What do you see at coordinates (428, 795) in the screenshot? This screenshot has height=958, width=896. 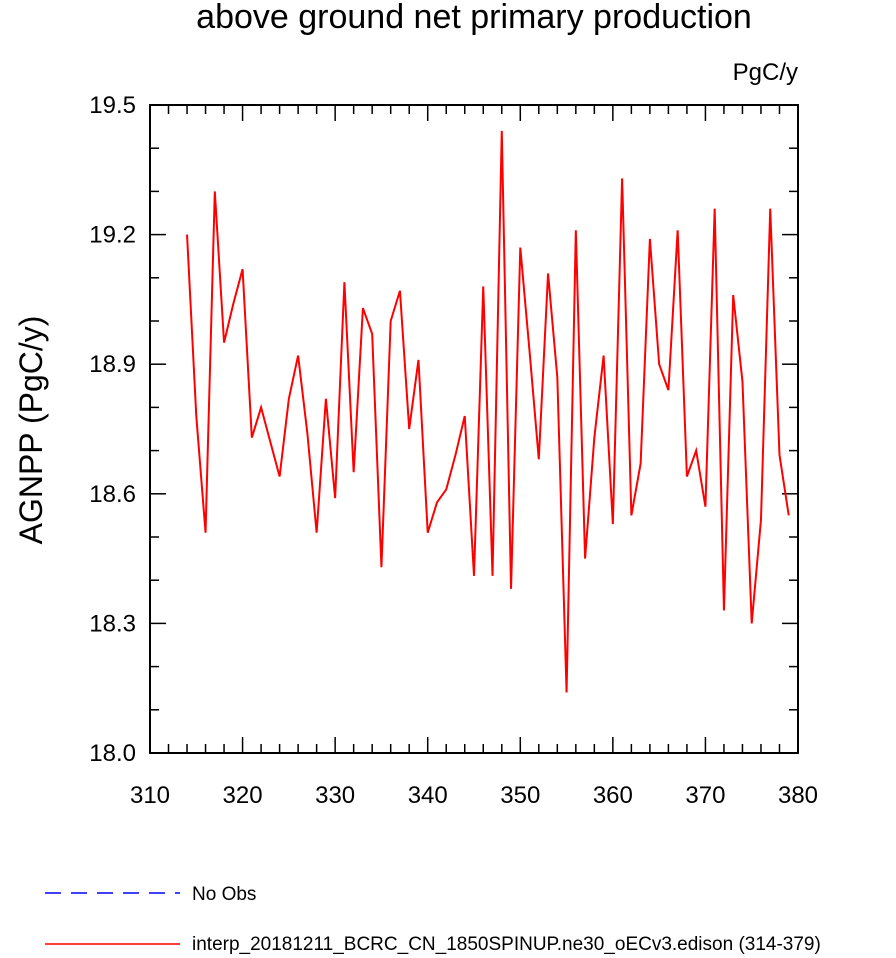 I see `x-tick-label: 340` at bounding box center [428, 795].